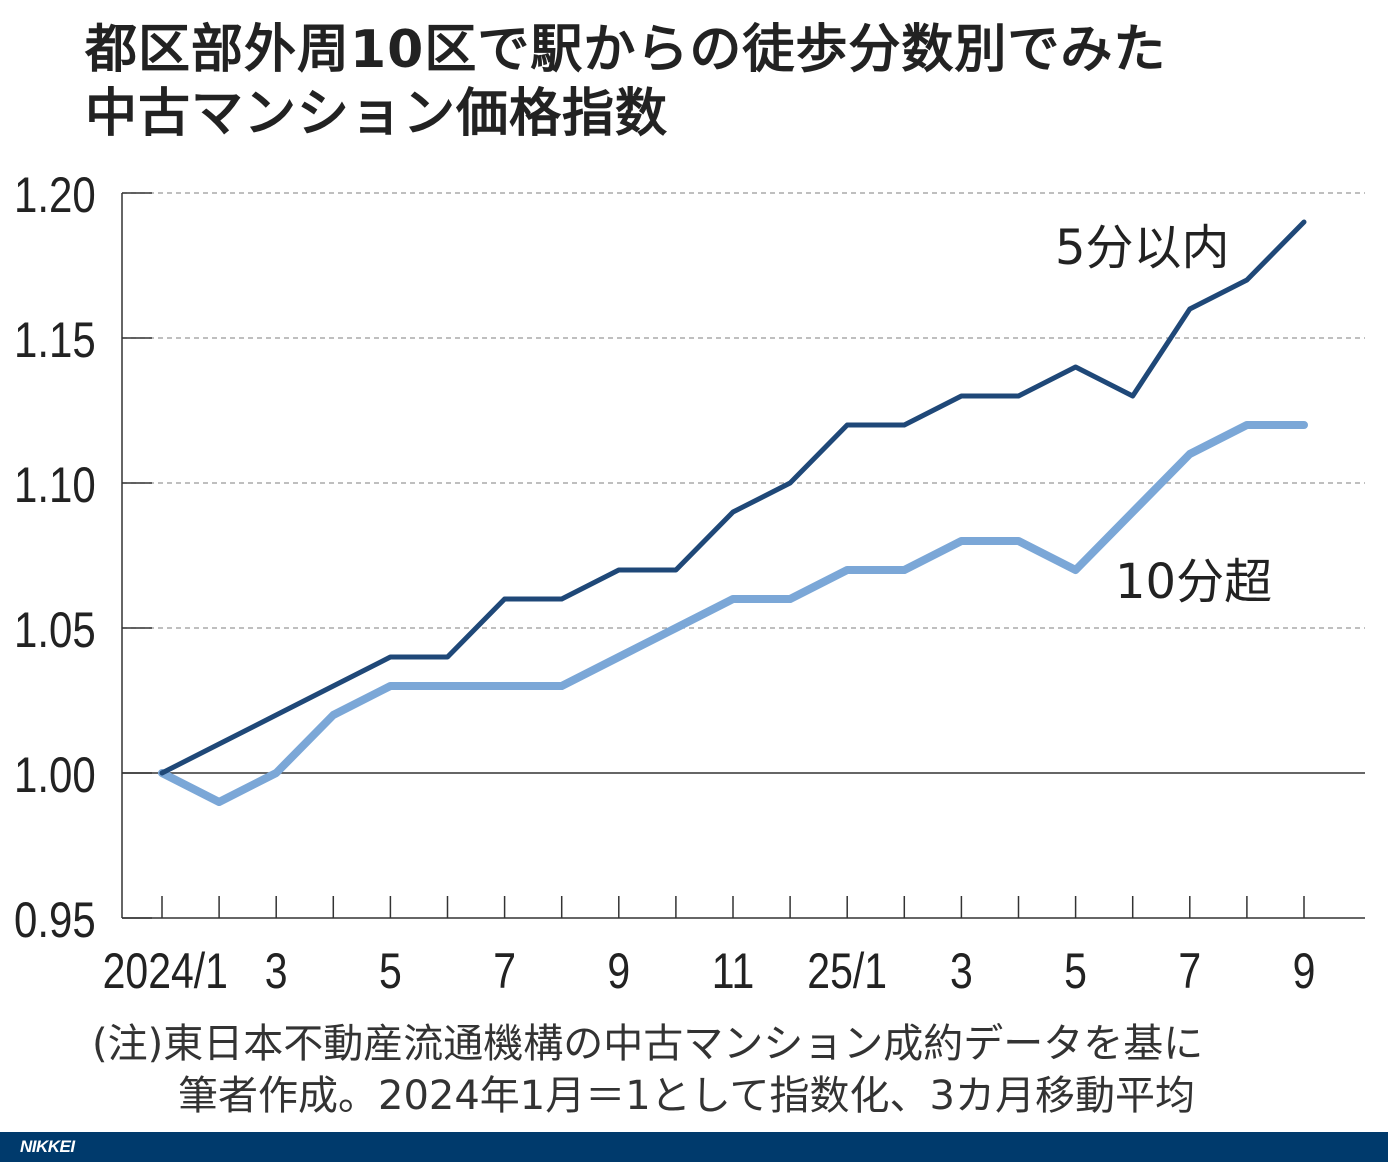 The width and height of the screenshot is (1388, 1162). Describe the element at coordinates (847, 971) in the screenshot. I see `x-tick-label: 25/1` at that location.